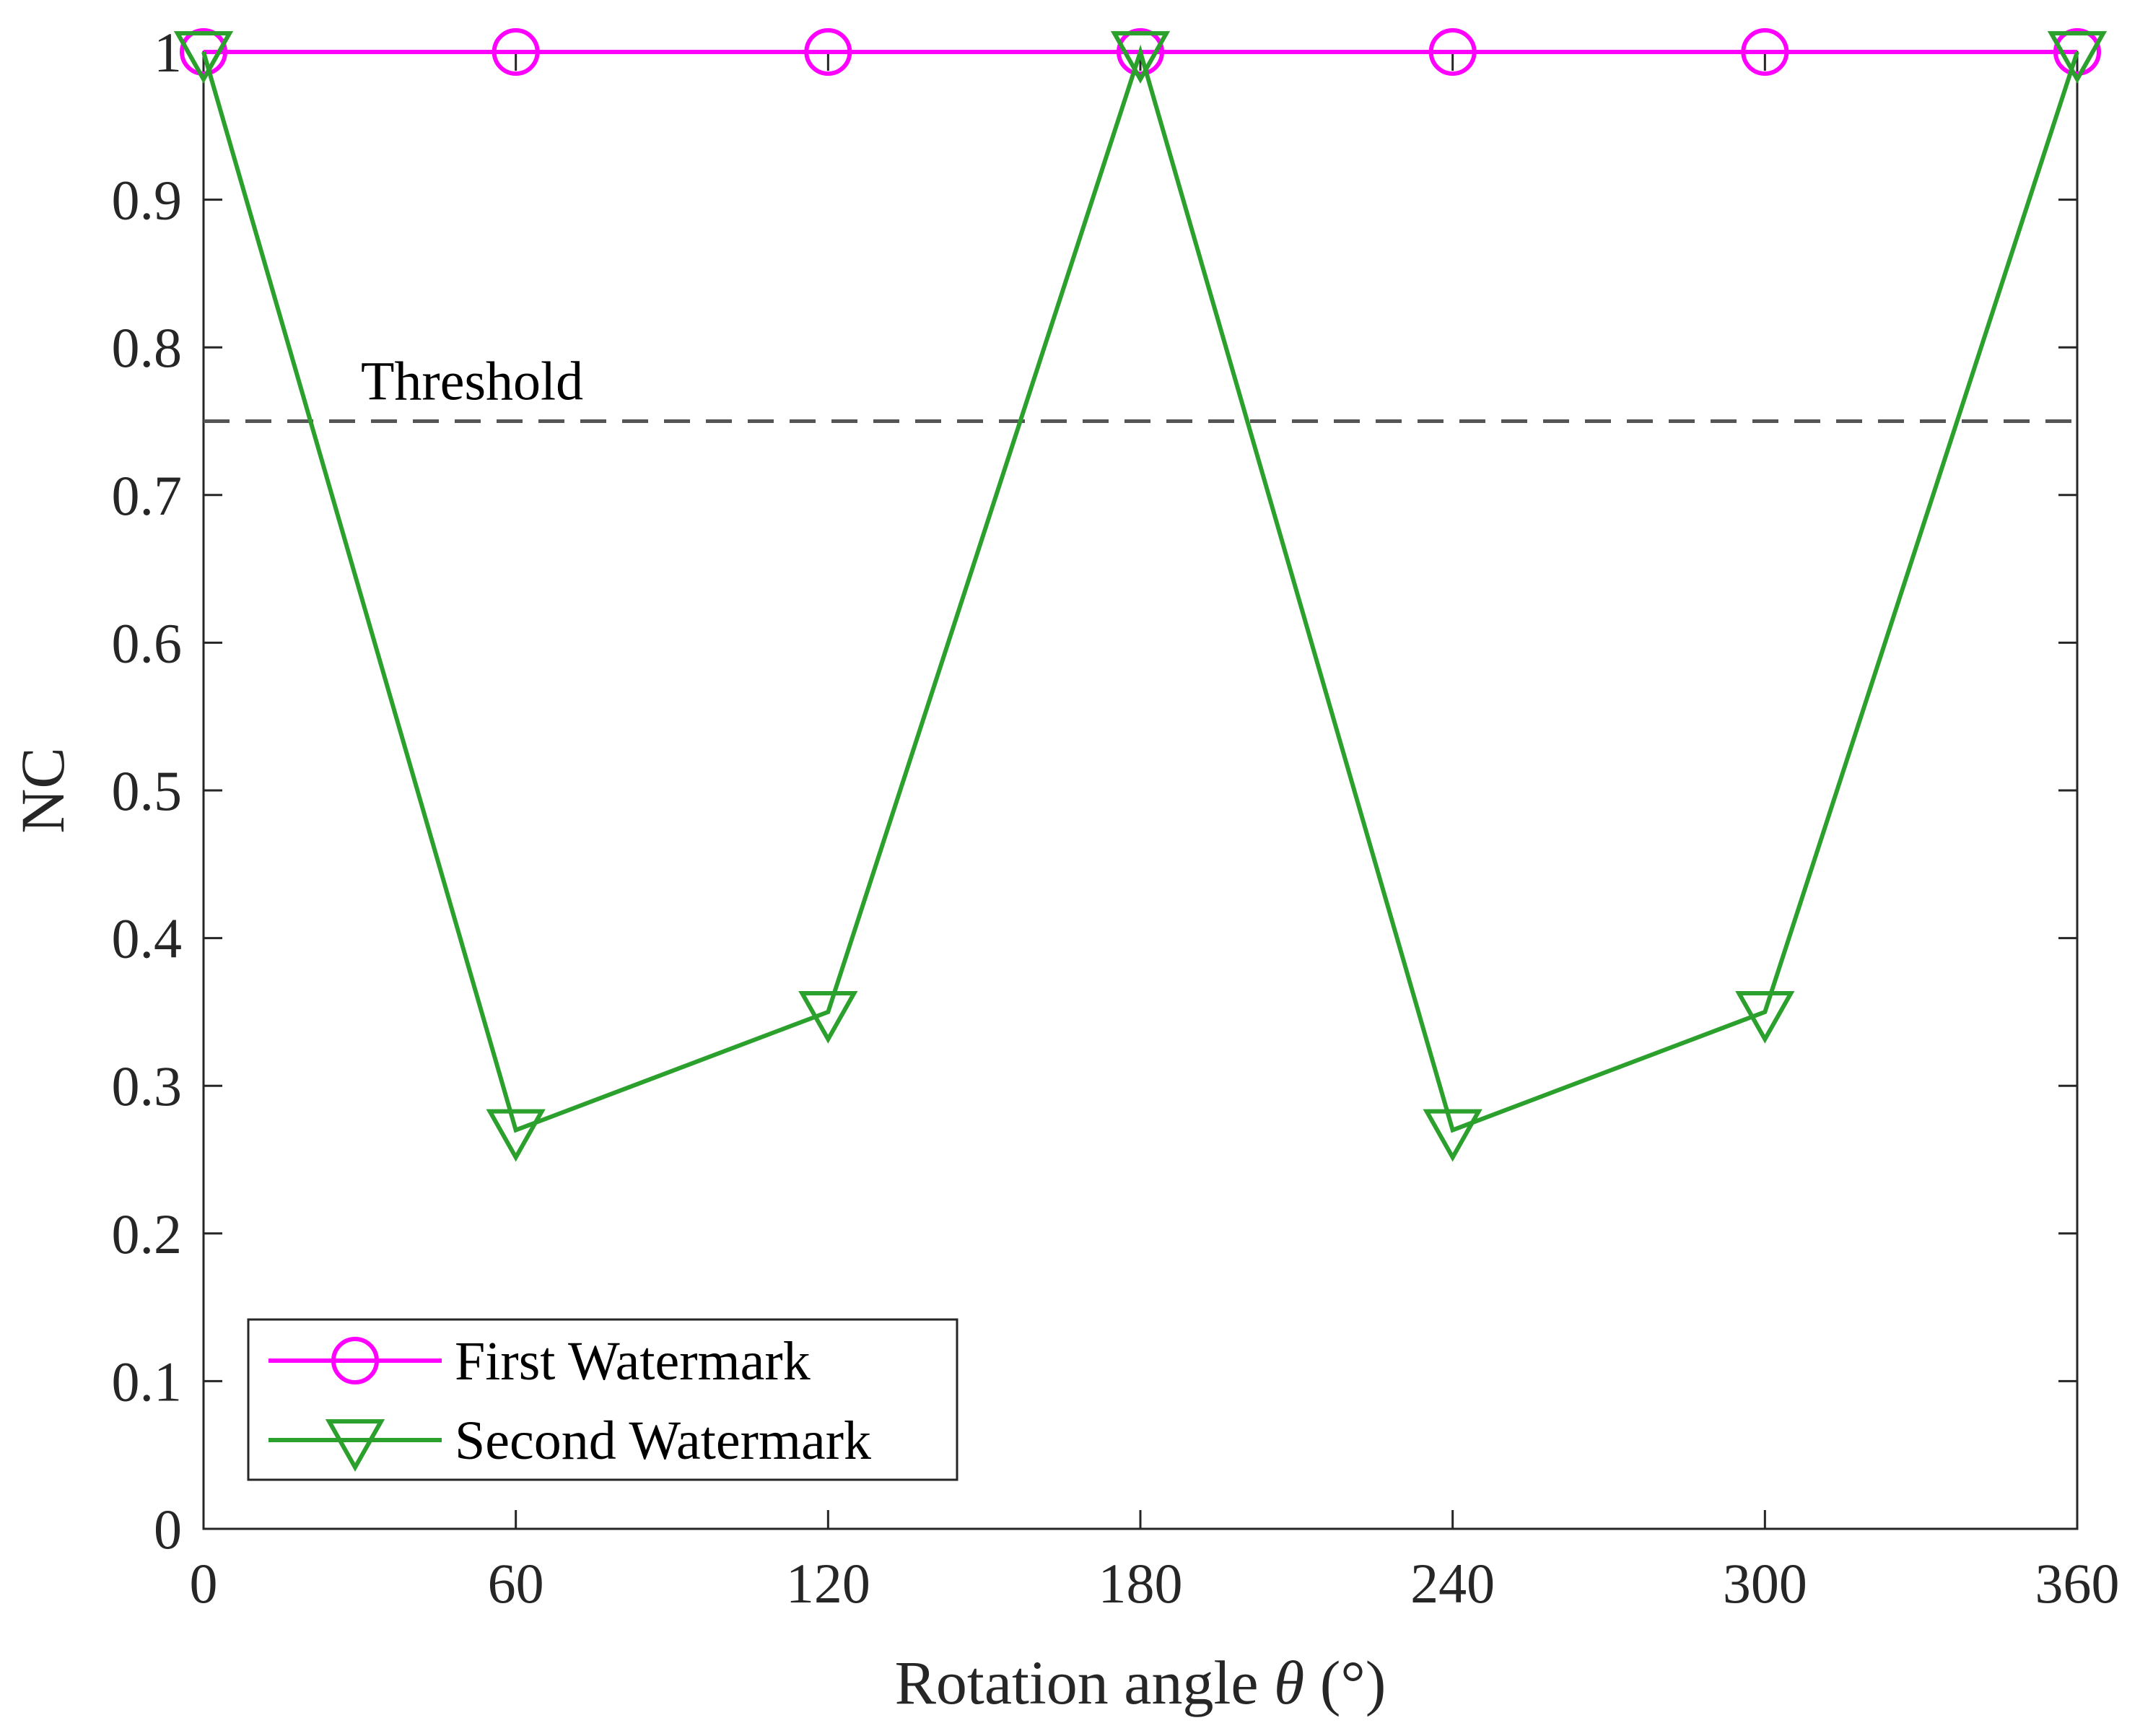  I want to click on theta-symbol: θ, so click(1289, 1683).